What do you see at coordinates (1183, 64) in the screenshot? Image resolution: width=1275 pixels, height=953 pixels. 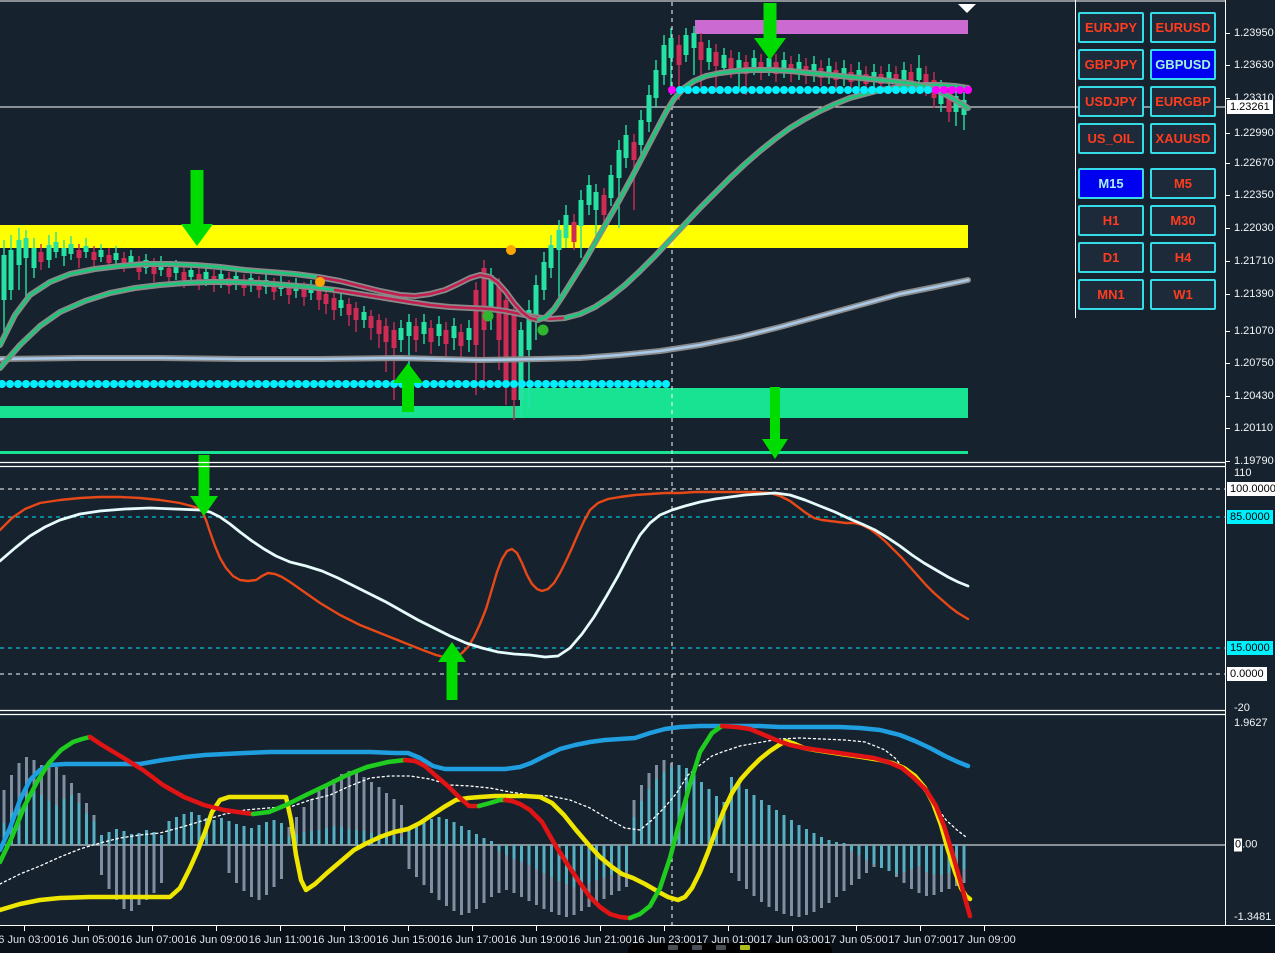 I see `pair-button-gbpusd: GBPUSD` at bounding box center [1183, 64].